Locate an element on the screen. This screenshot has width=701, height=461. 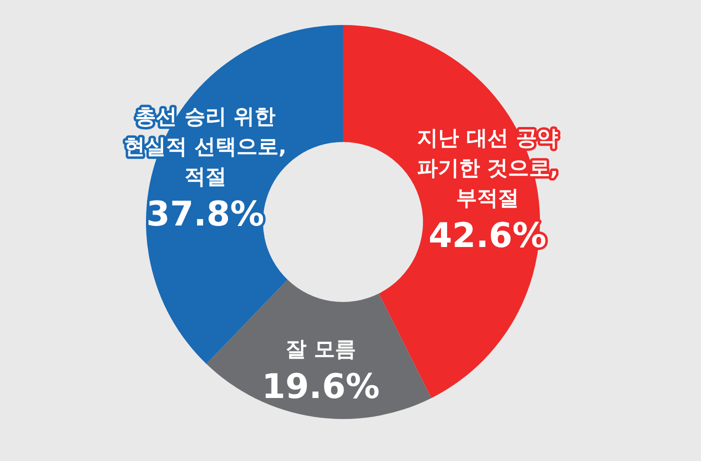
slice-label: 잘 모름 is located at coordinates (321, 348).